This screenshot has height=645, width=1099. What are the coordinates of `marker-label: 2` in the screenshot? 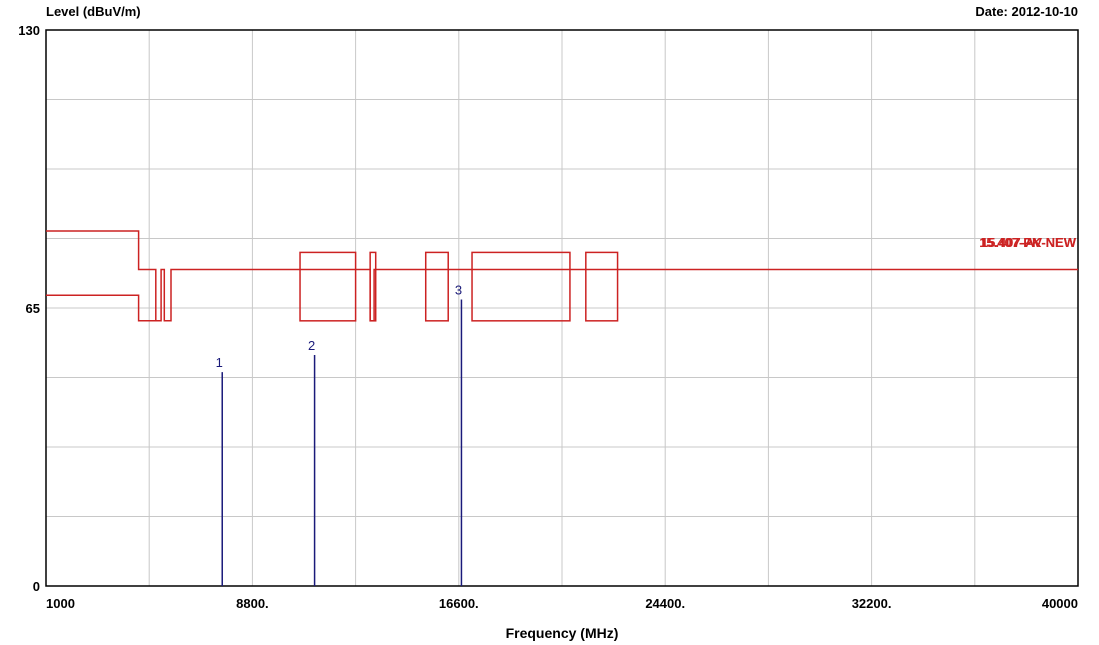 It's located at (311, 345).